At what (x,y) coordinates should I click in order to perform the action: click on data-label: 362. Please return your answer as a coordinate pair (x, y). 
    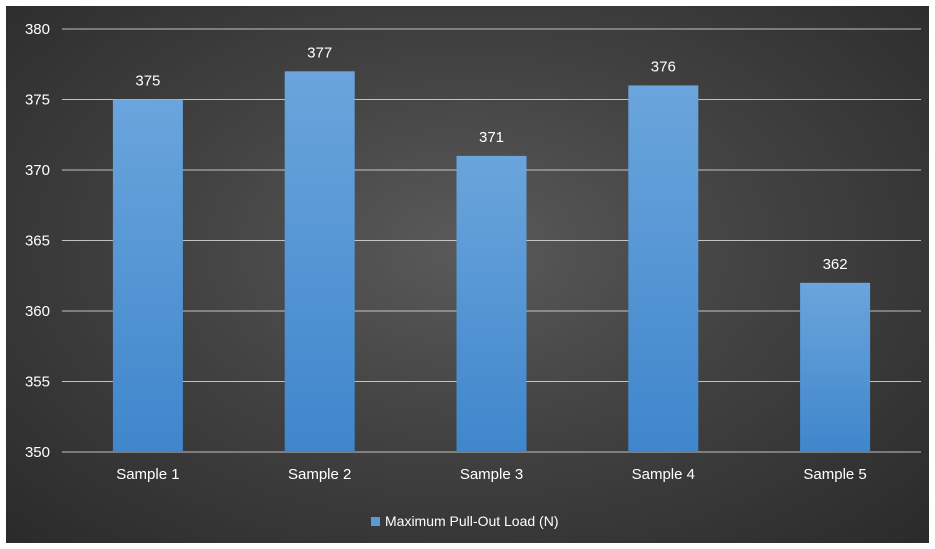
    Looking at the image, I should click on (835, 264).